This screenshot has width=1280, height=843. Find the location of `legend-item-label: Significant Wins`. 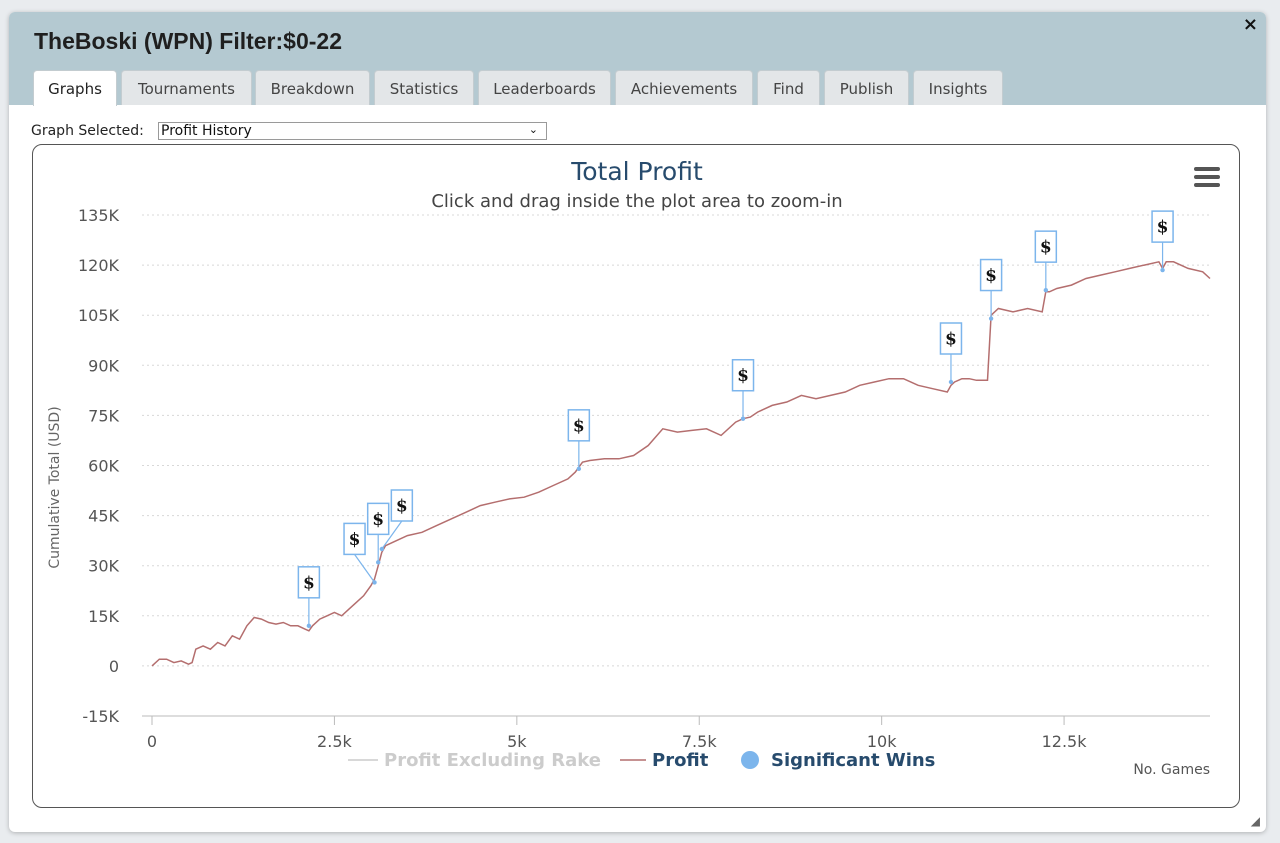

legend-item-label: Significant Wins is located at coordinates (853, 760).